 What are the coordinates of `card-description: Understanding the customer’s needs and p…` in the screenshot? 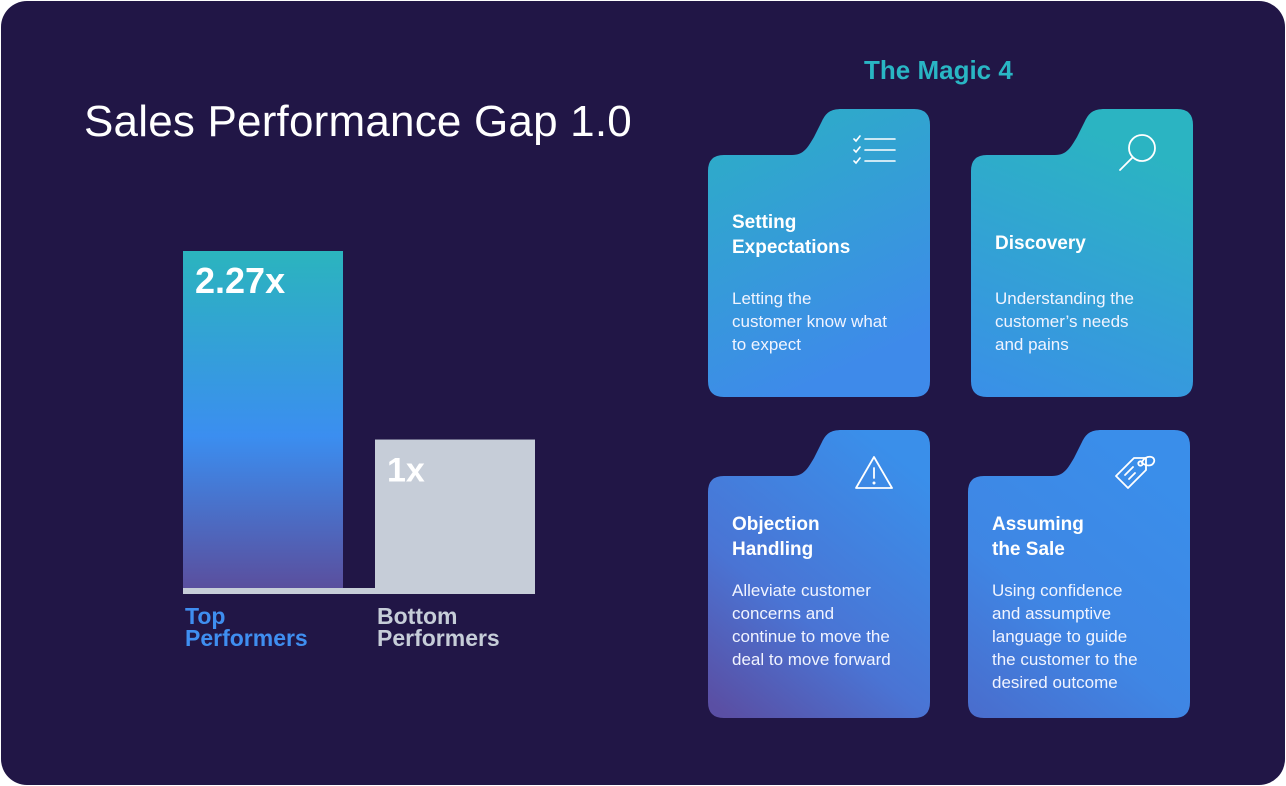 It's located at (1090, 321).